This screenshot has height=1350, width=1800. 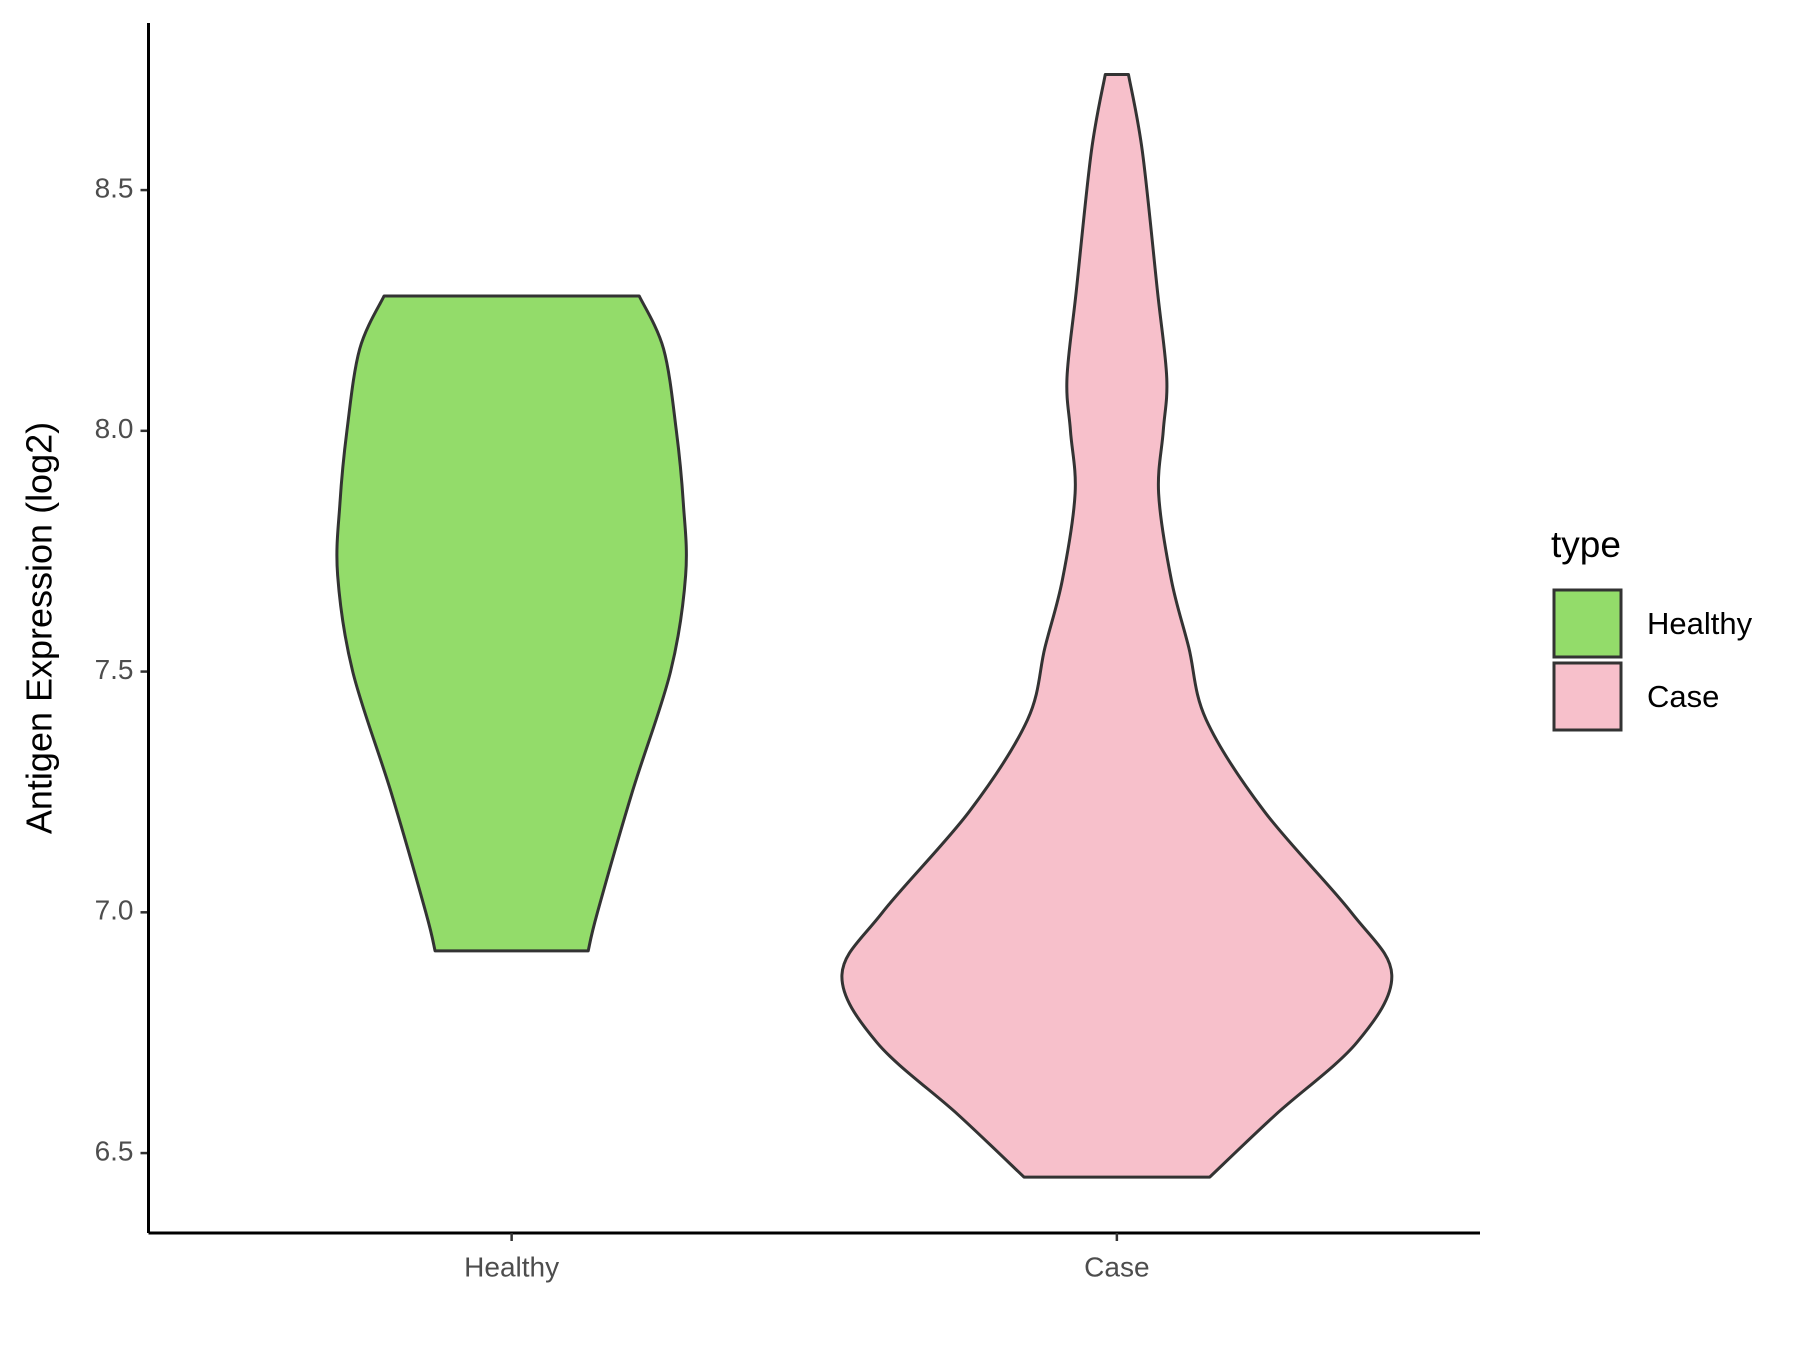 I want to click on x-tick-label: Healthy, so click(x=511, y=1266).